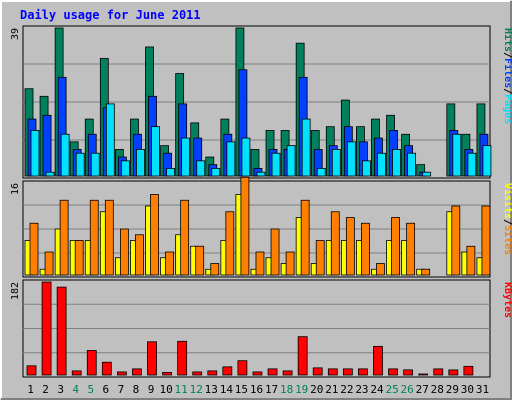 The image size is (512, 400). What do you see at coordinates (467, 389) in the screenshot?
I see `x-tick-label: 30` at bounding box center [467, 389].